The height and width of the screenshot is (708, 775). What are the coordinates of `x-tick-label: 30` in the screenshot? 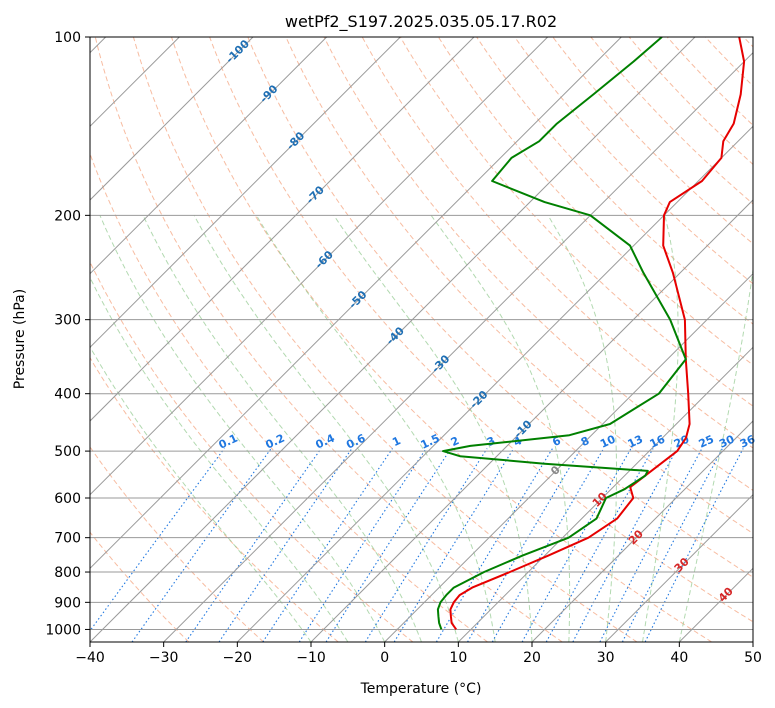 It's located at (606, 658).